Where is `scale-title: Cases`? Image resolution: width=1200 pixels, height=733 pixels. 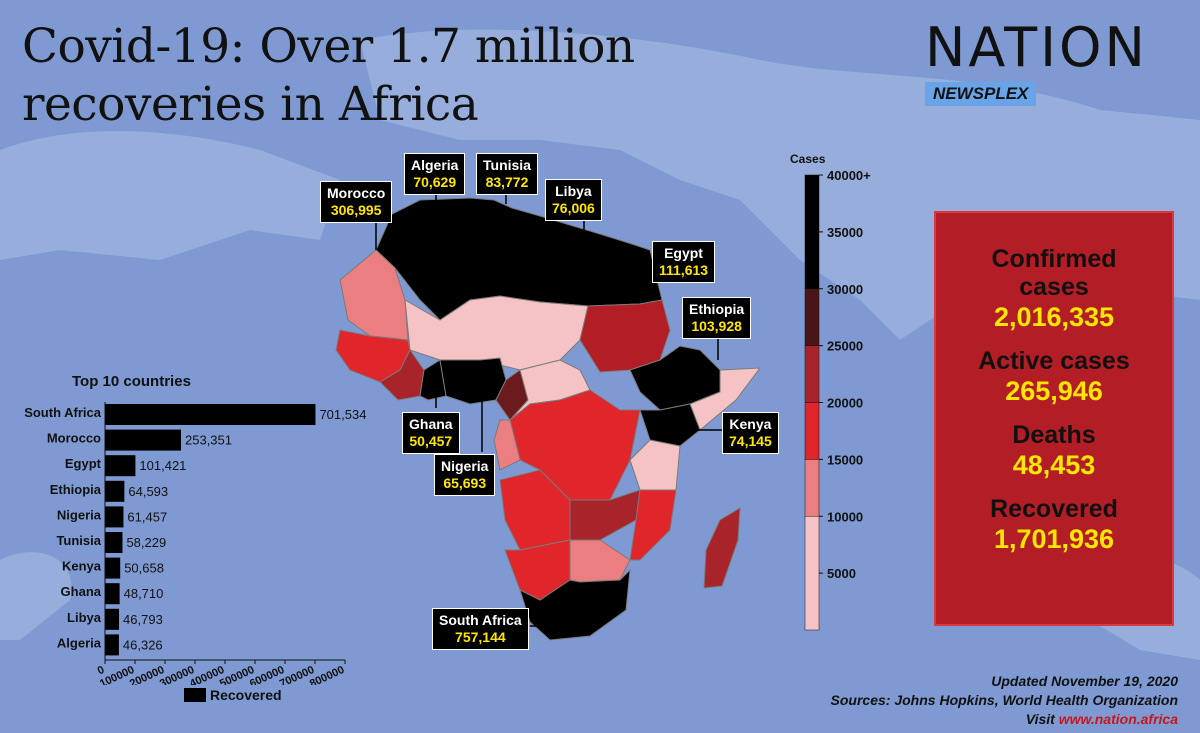
scale-title: Cases is located at coordinates (808, 159).